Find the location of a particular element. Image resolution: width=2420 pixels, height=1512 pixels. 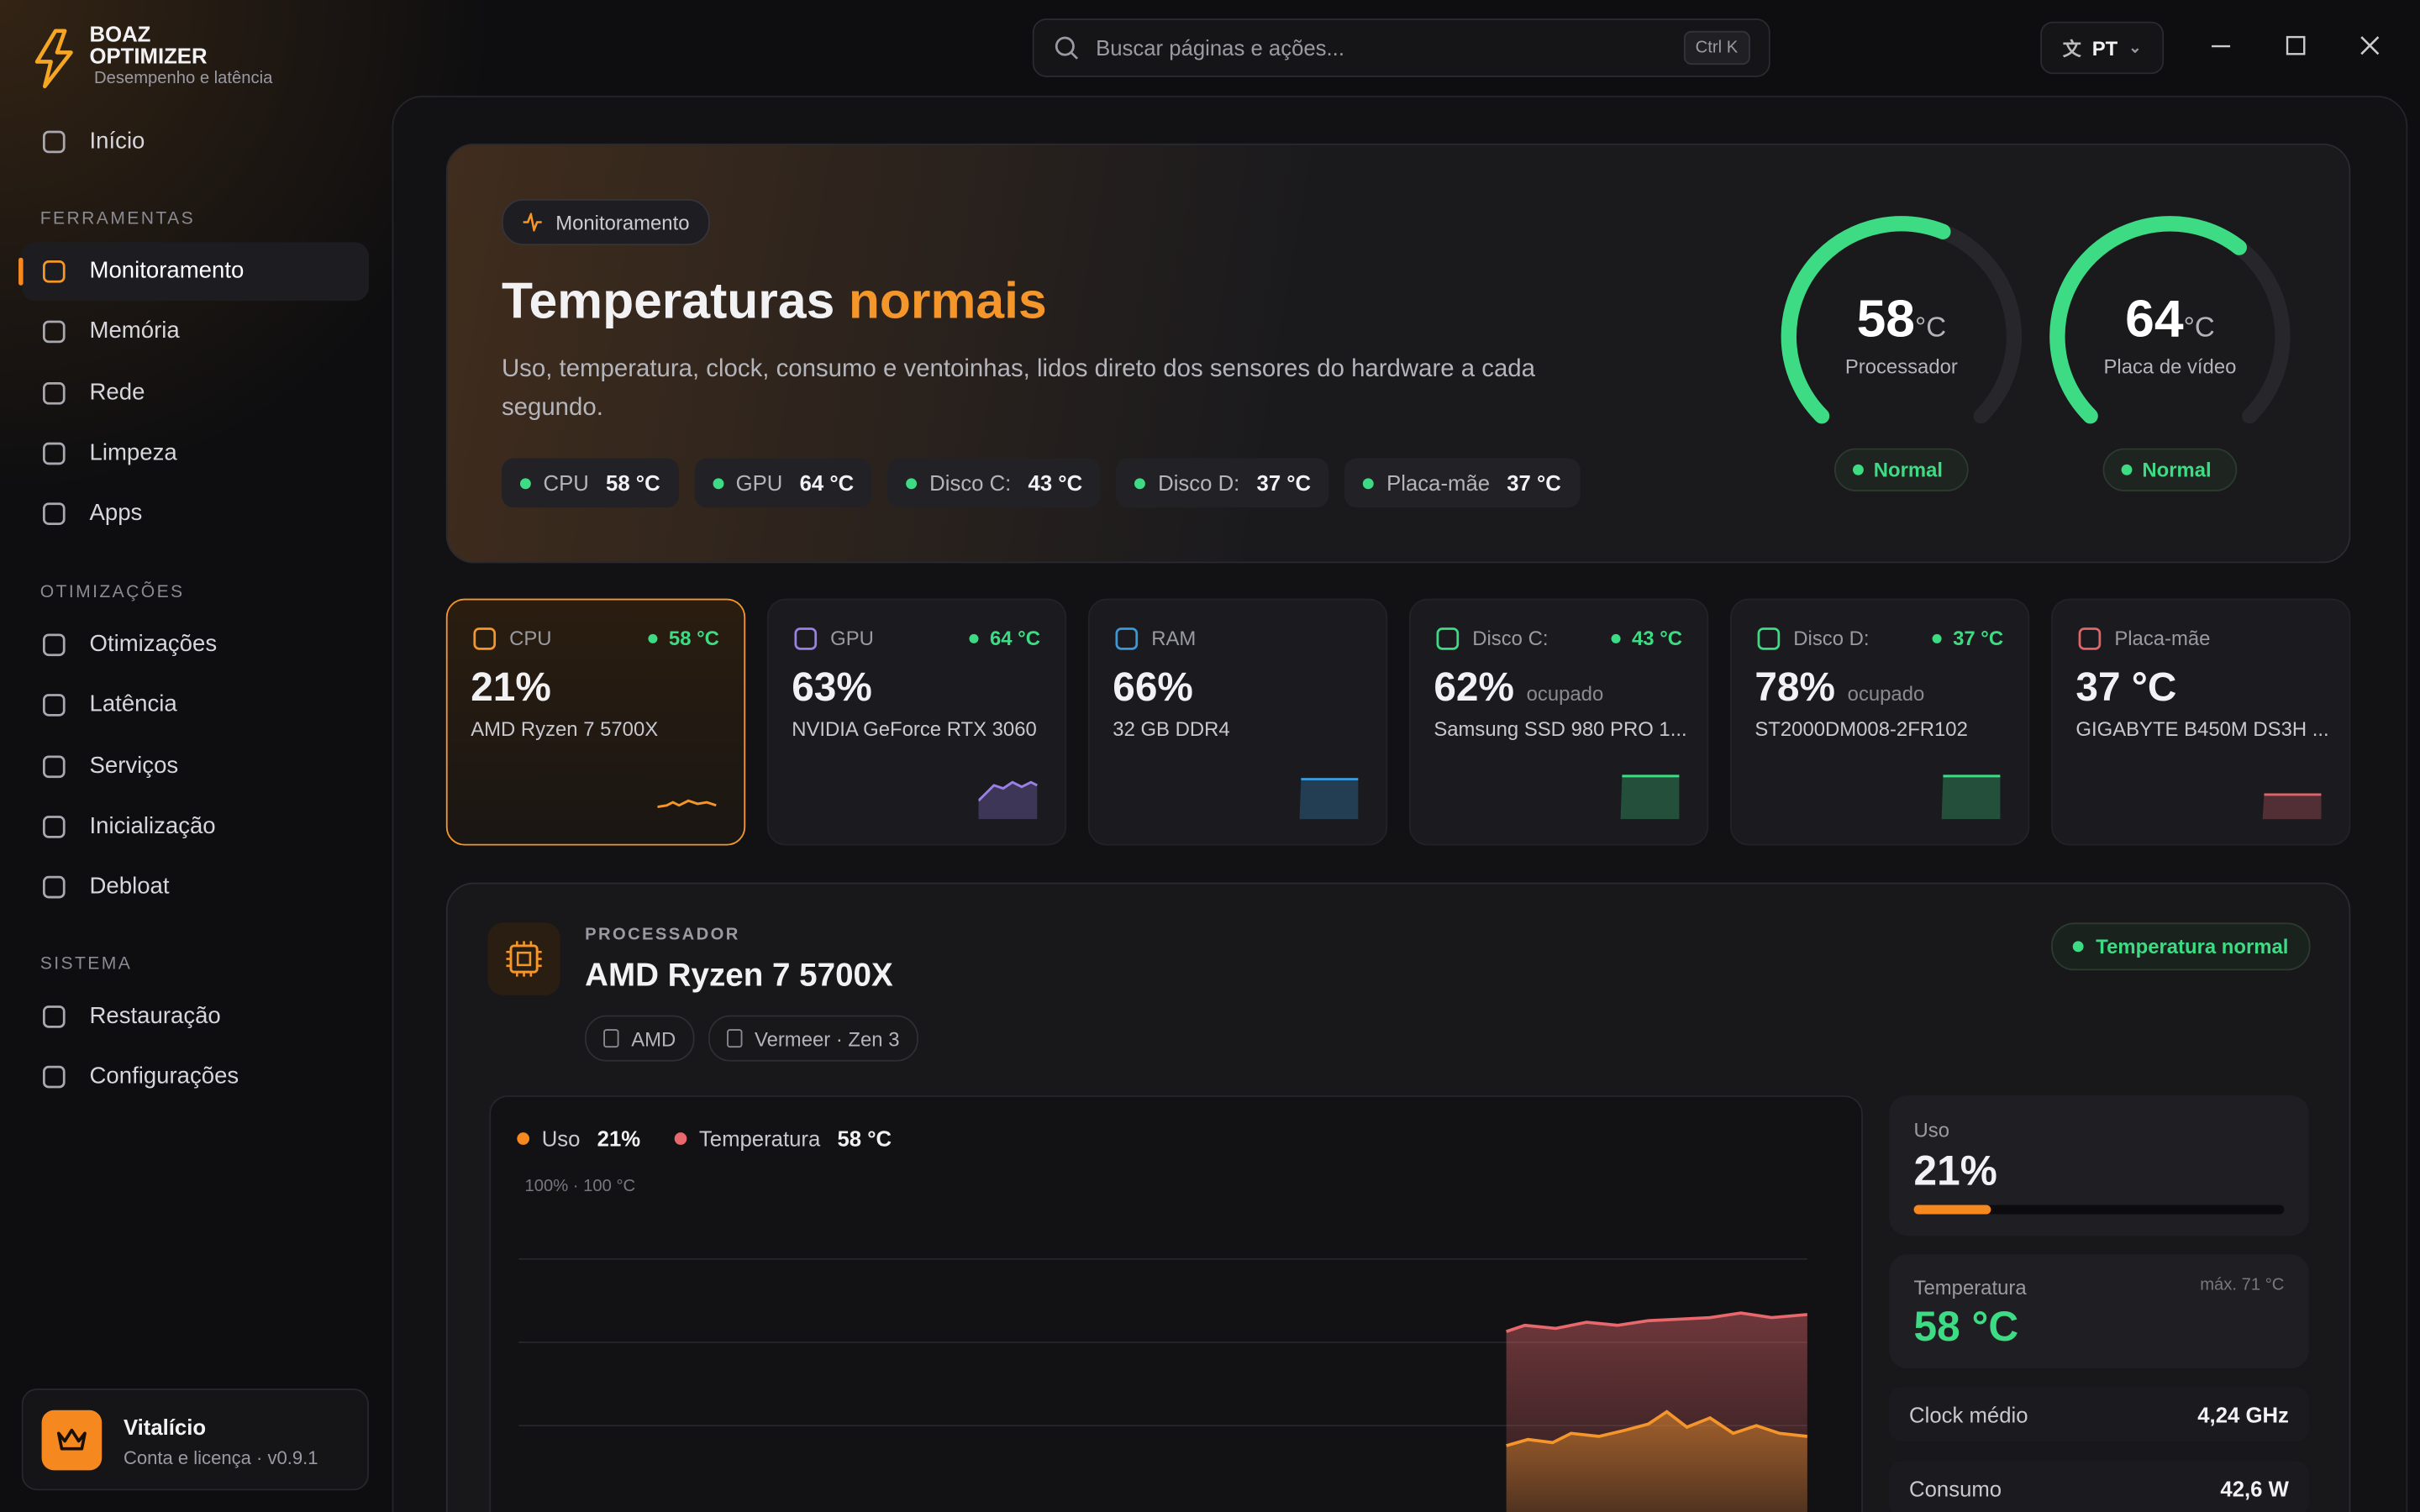

gauge-value: 64°C is located at coordinates (2170, 318).